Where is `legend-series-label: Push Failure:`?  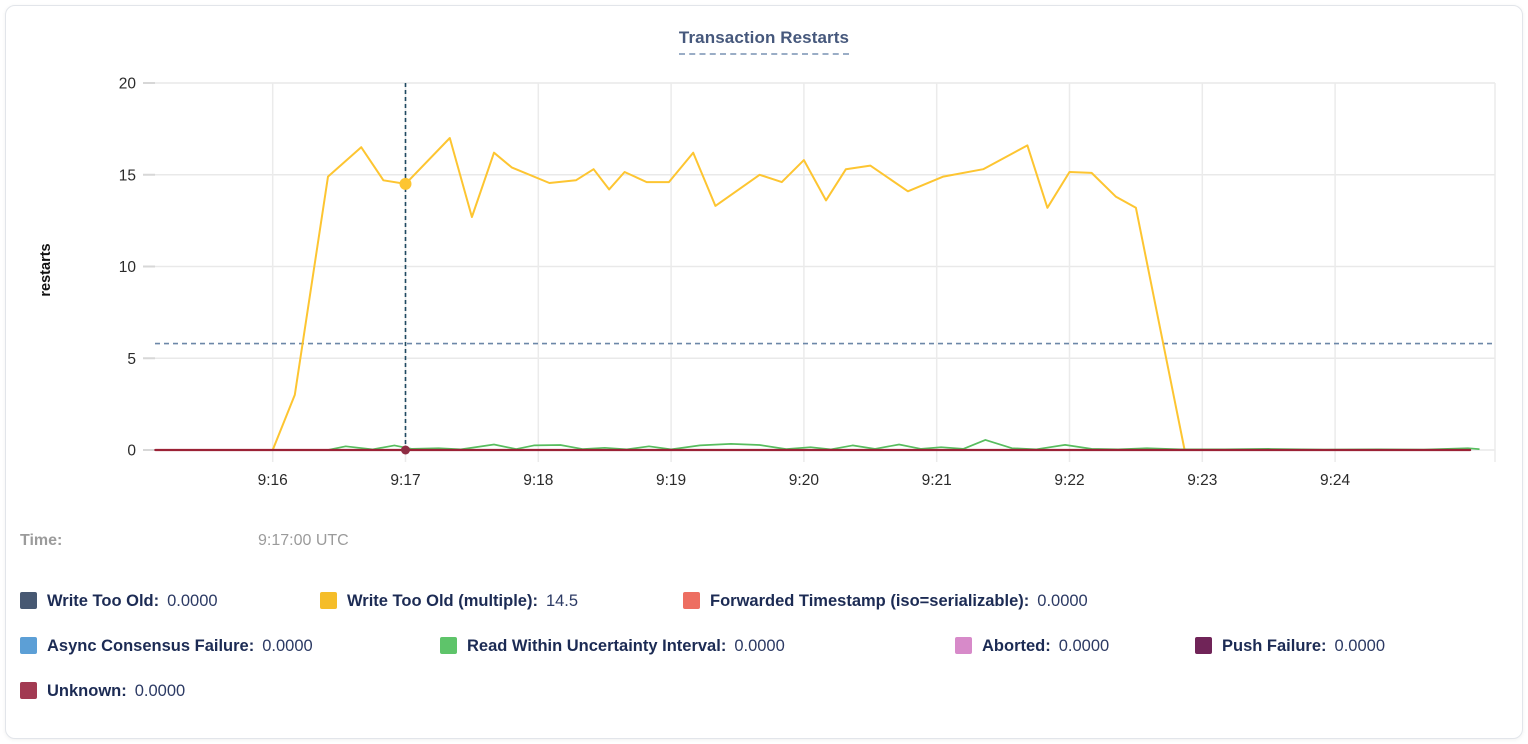 legend-series-label: Push Failure: is located at coordinates (1274, 646).